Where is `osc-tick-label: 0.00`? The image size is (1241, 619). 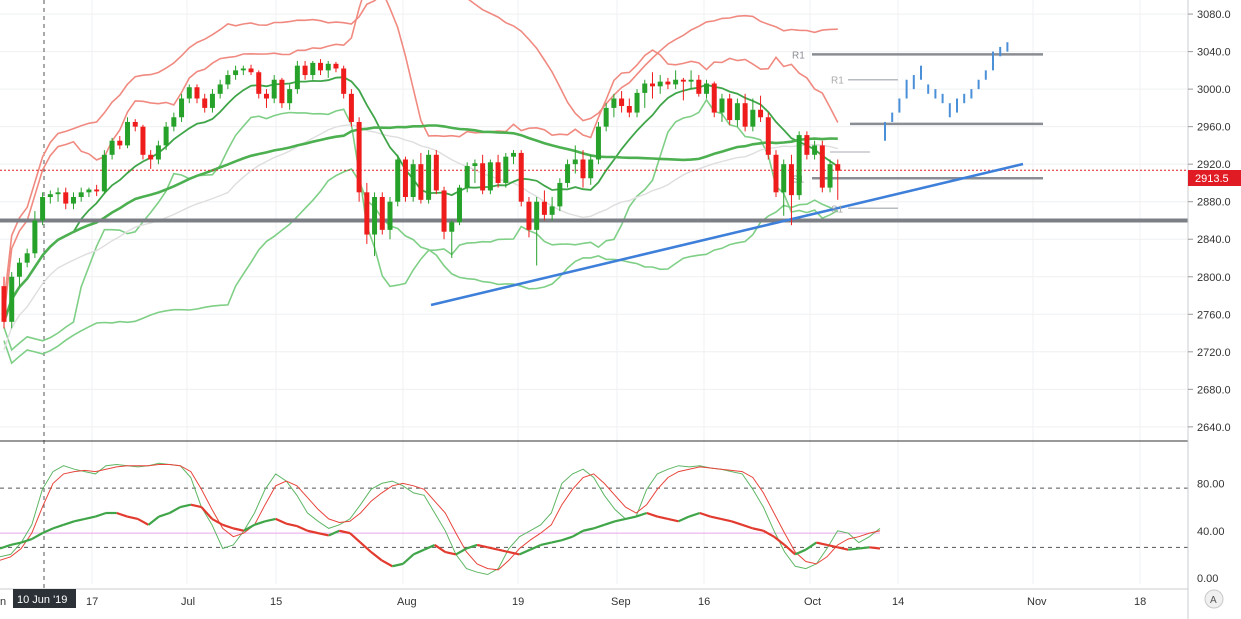
osc-tick-label: 0.00 is located at coordinates (1207, 579).